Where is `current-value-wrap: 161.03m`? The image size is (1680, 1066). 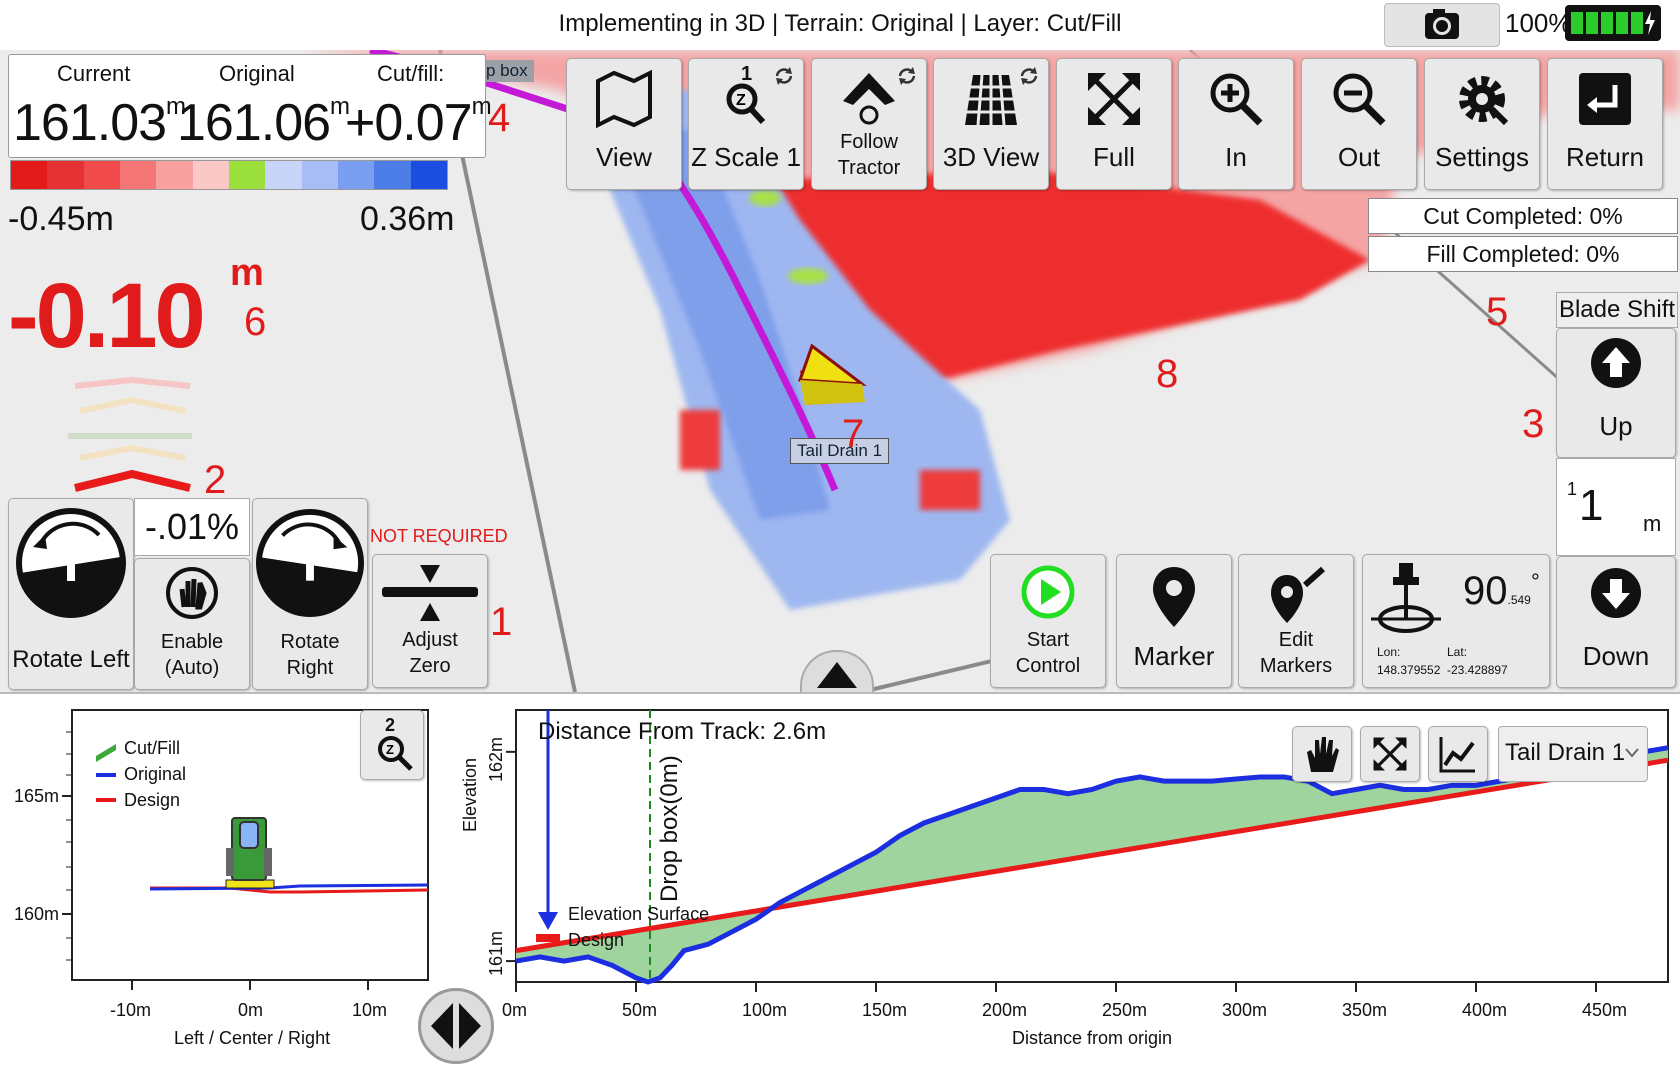 current-value-wrap: 161.03m is located at coordinates (99, 123).